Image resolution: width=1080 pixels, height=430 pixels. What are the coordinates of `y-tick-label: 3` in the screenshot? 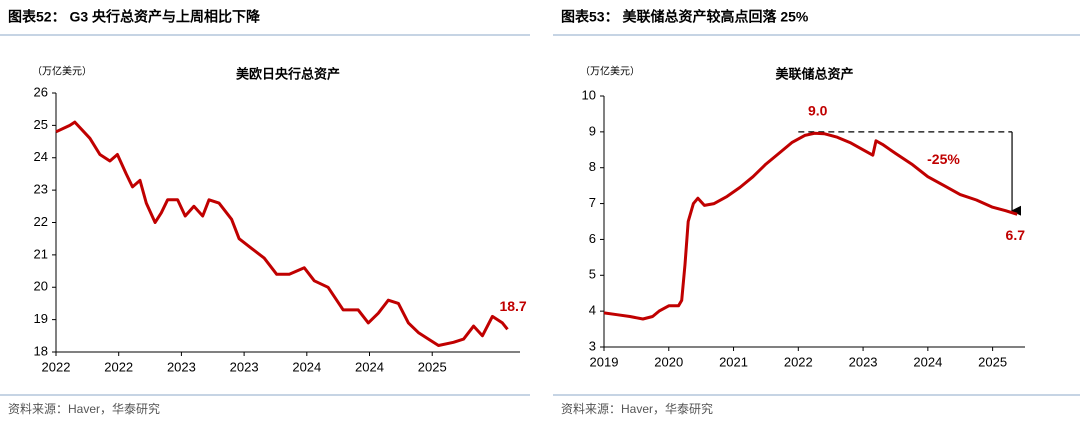 It's located at (592, 345).